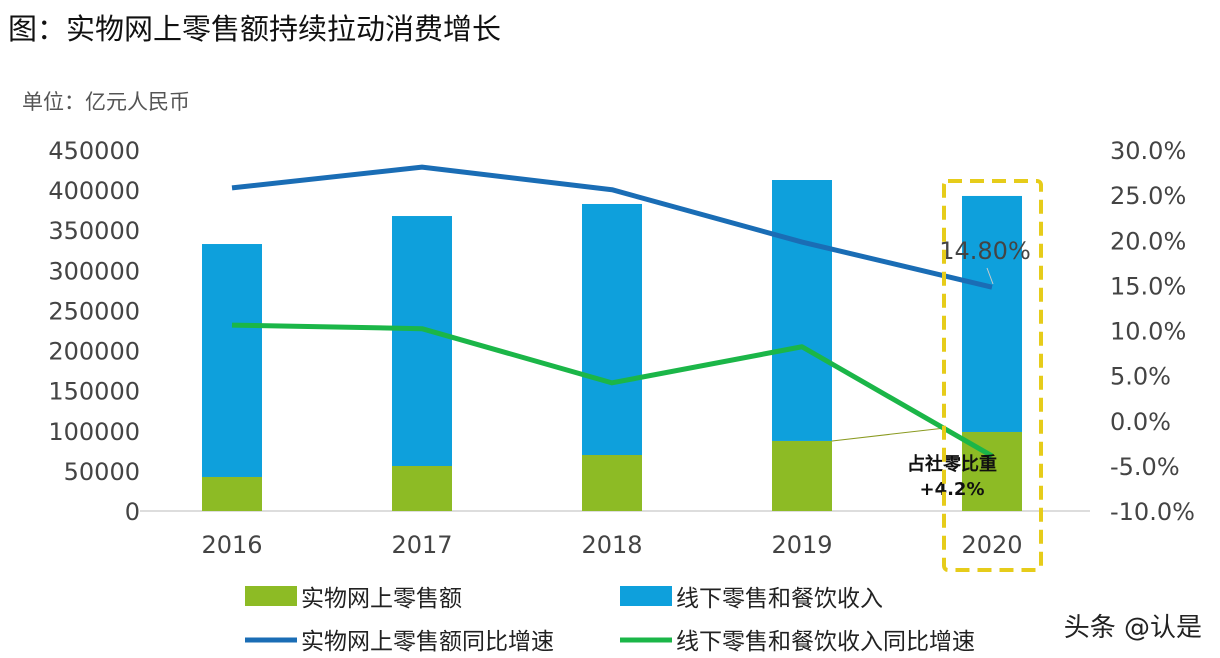 This screenshot has height=658, width=1220. What do you see at coordinates (106, 102) in the screenshot?
I see `unit-label: 单位：亿元人民币` at bounding box center [106, 102].